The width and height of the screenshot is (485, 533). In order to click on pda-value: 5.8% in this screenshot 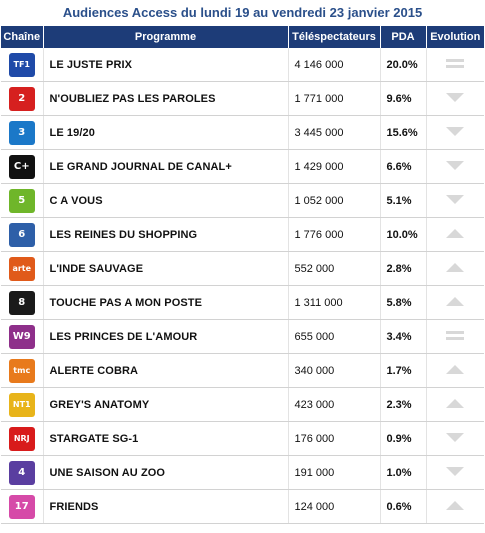, I will do `click(403, 302)`.